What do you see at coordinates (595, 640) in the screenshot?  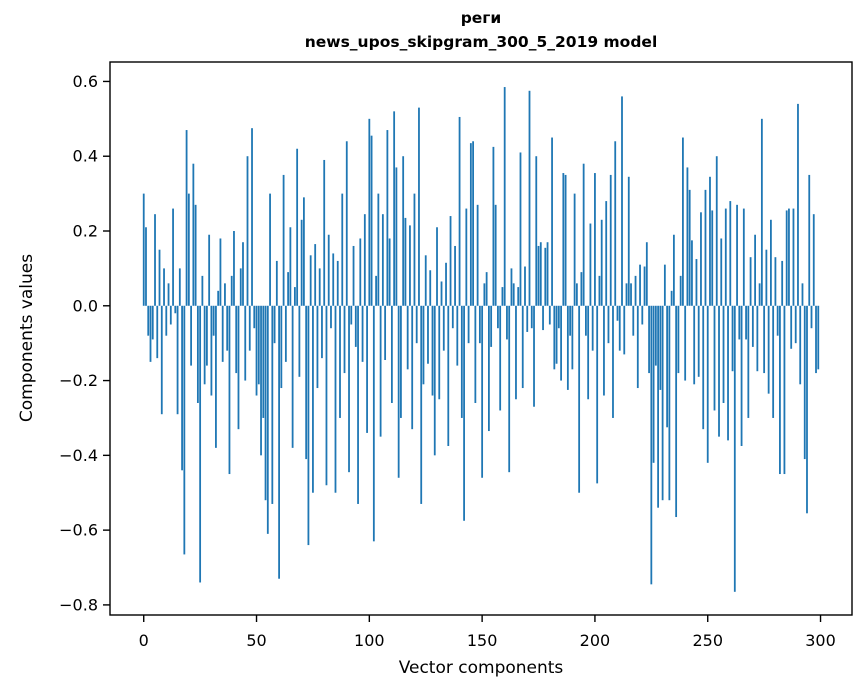 I see `x-tick-label: 200` at bounding box center [595, 640].